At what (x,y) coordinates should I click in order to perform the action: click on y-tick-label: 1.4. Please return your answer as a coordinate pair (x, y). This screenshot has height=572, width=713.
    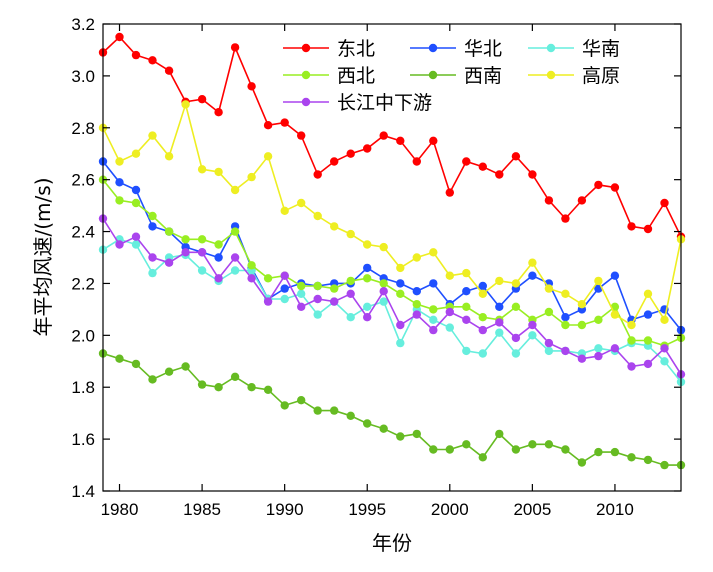
    Looking at the image, I should click on (83, 491).